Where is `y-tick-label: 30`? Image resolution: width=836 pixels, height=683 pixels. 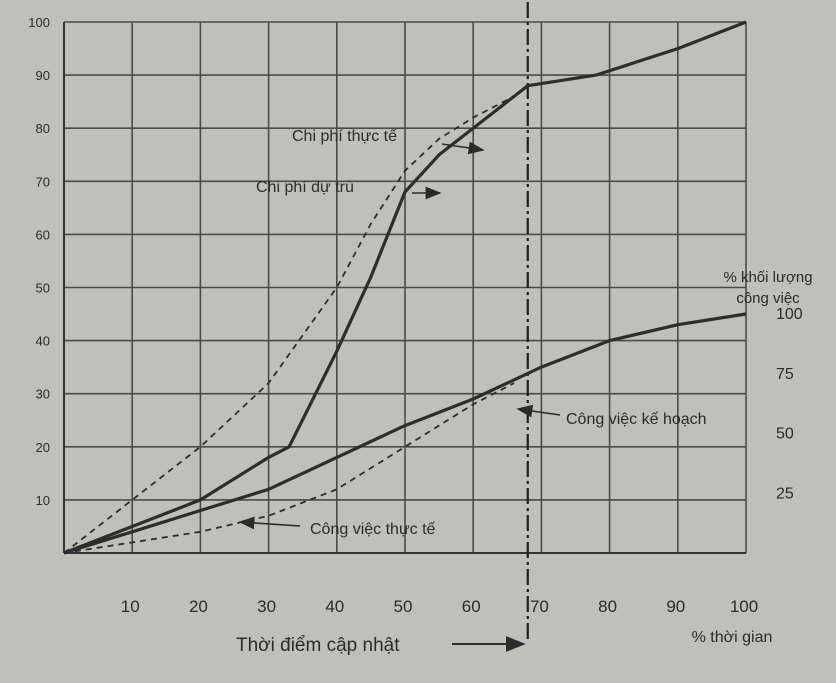 y-tick-label: 30 is located at coordinates (43, 394).